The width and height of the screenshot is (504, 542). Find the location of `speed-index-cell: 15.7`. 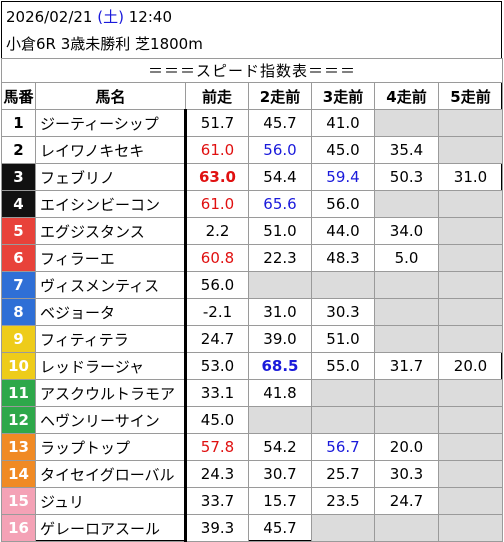

speed-index-cell: 15.7 is located at coordinates (280, 501).